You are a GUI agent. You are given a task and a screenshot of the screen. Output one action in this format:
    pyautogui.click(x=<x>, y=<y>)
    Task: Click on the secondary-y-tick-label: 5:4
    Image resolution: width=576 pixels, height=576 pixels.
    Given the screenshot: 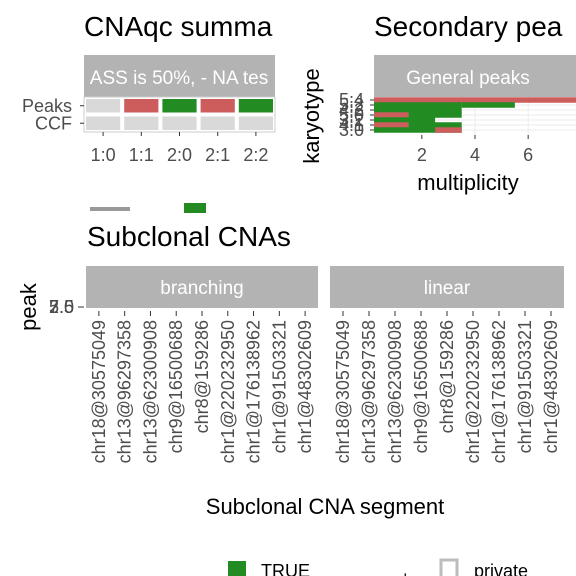 What is the action you would take?
    pyautogui.click(x=351, y=100)
    